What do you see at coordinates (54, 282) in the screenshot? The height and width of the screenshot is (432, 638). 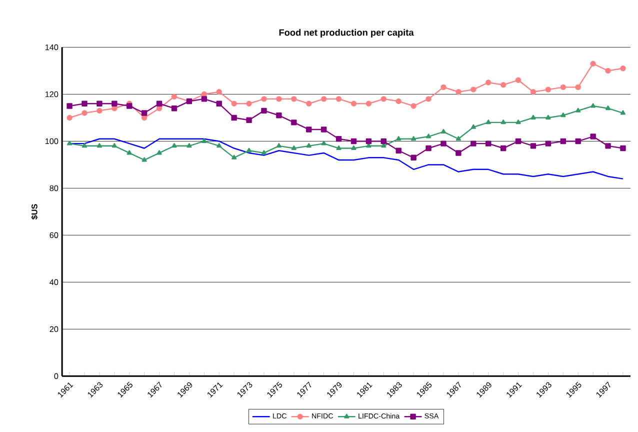 I see `y-tick-label: 40` at bounding box center [54, 282].